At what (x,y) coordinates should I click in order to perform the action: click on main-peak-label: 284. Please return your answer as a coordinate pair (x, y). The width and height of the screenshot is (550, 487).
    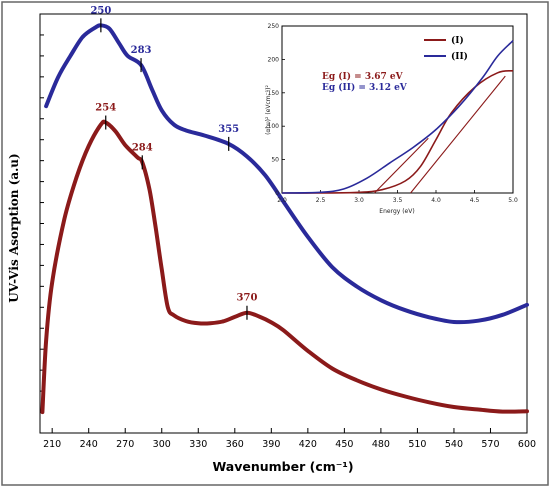
    Looking at the image, I should click on (142, 147).